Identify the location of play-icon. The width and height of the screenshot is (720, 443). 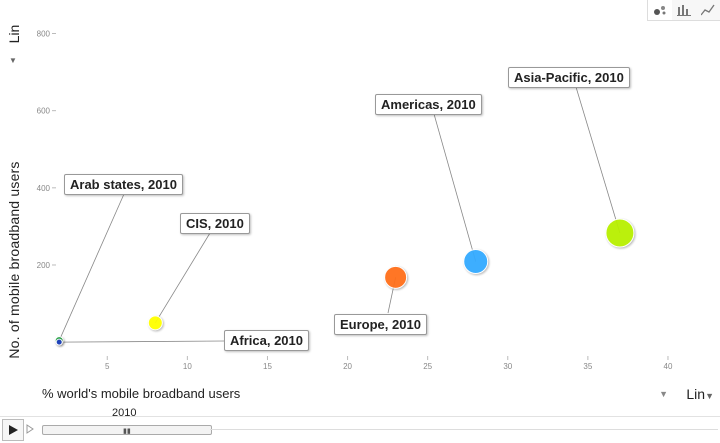
(13, 430).